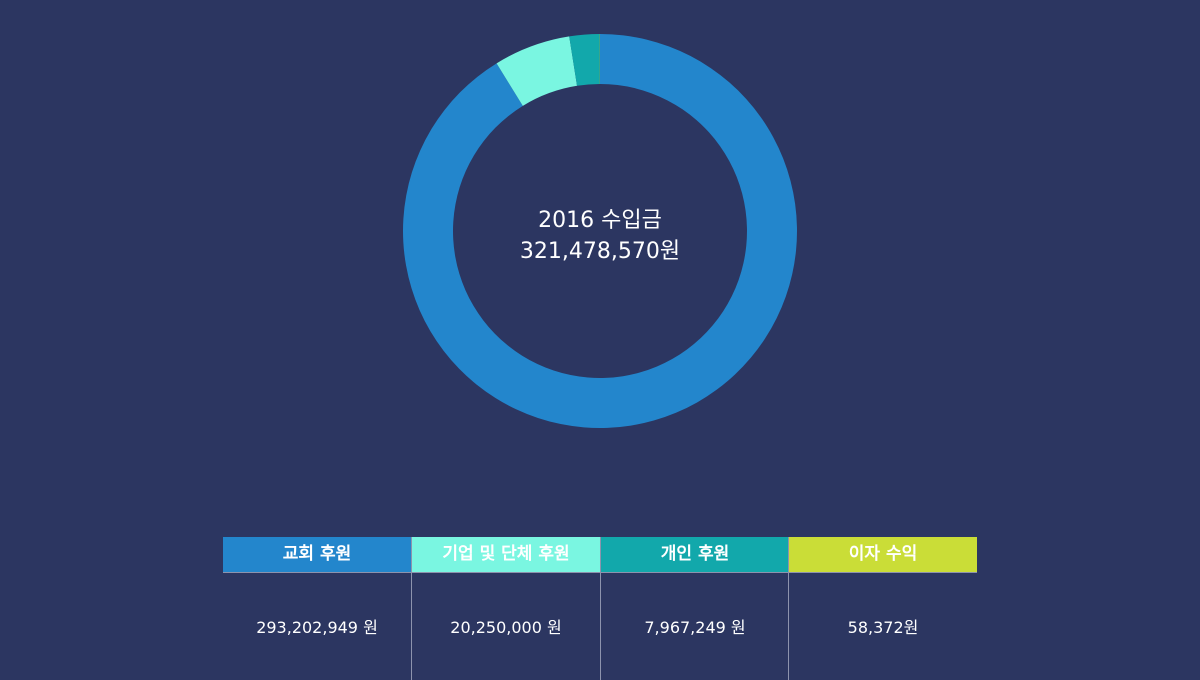 This screenshot has height=680, width=1200. What do you see at coordinates (537, 71) in the screenshot?
I see `slice-corporate` at bounding box center [537, 71].